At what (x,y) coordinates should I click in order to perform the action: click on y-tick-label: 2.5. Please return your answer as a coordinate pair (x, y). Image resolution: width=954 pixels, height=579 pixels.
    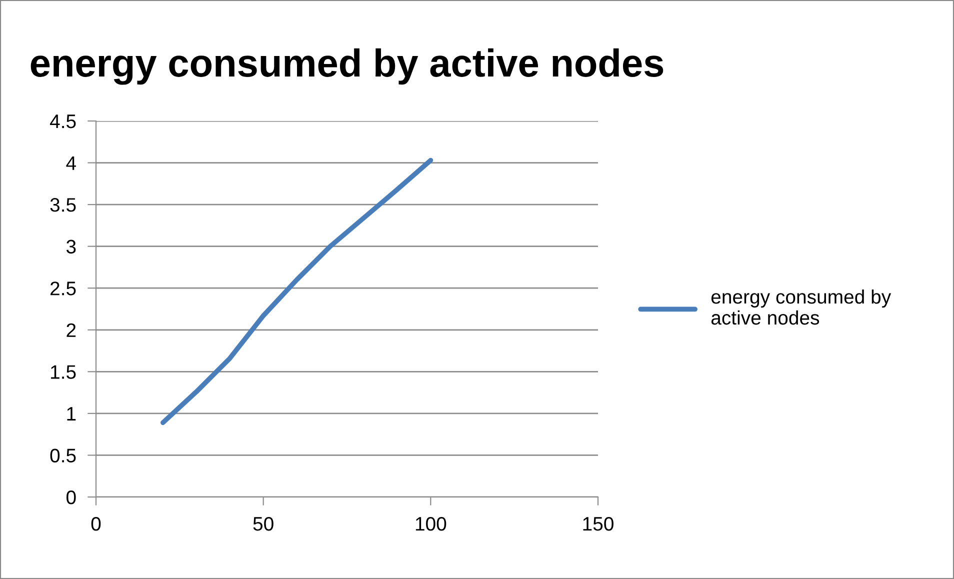
    Looking at the image, I should click on (63, 289).